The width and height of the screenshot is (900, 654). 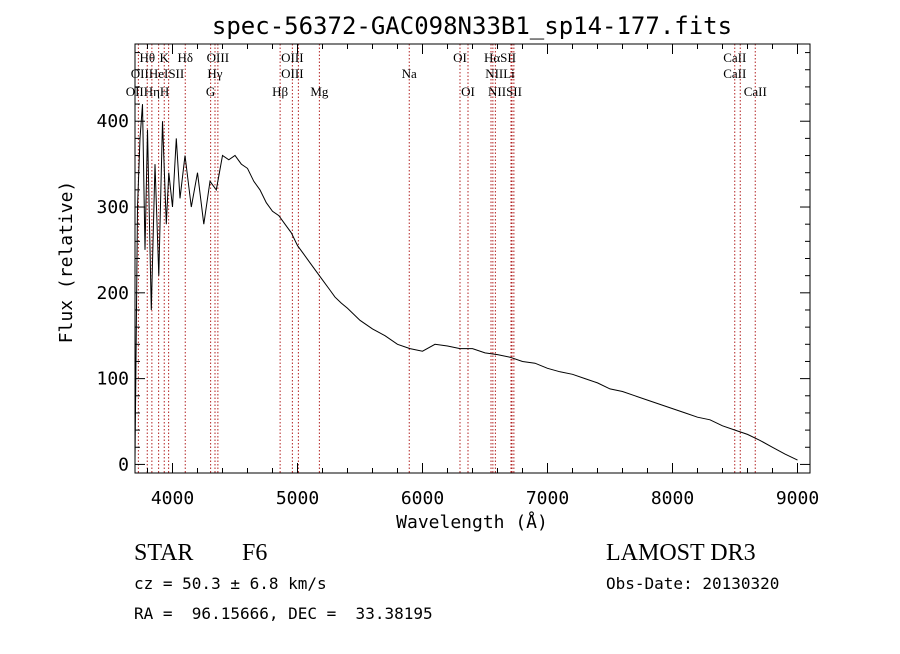 What do you see at coordinates (797, 498) in the screenshot?
I see `x-tick-label: 9000` at bounding box center [797, 498].